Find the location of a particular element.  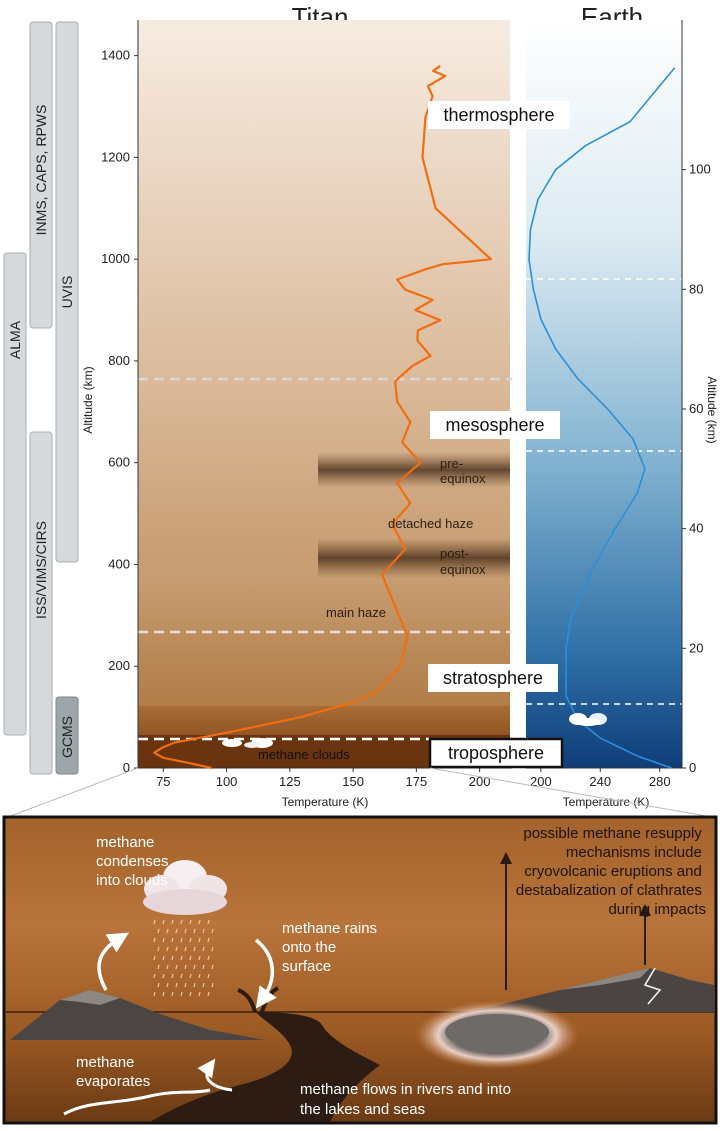

instrument-label-inms: INMS, CAPS, RPWS is located at coordinates (41, 170).